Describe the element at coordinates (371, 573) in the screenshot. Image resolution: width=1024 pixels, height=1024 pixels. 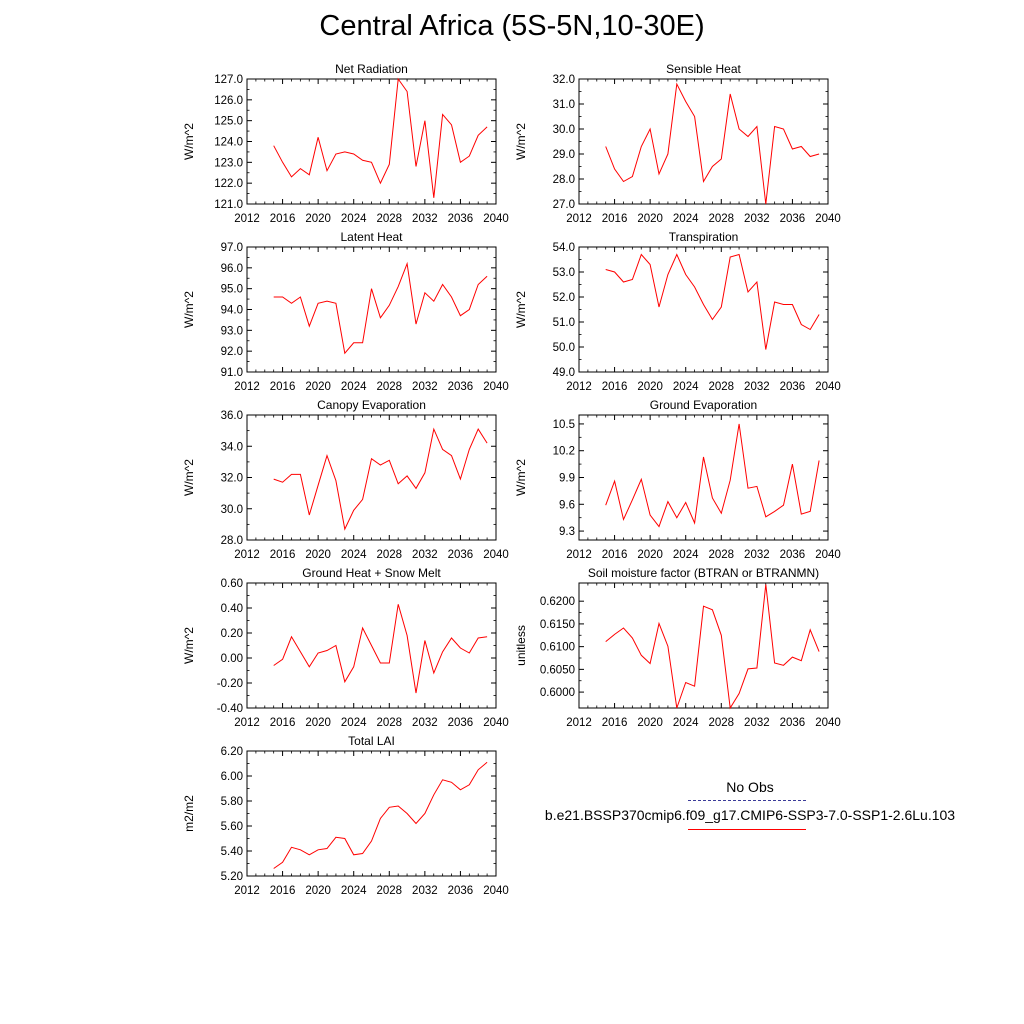
I see `panel-title: Ground Heat + Snow Melt` at that location.